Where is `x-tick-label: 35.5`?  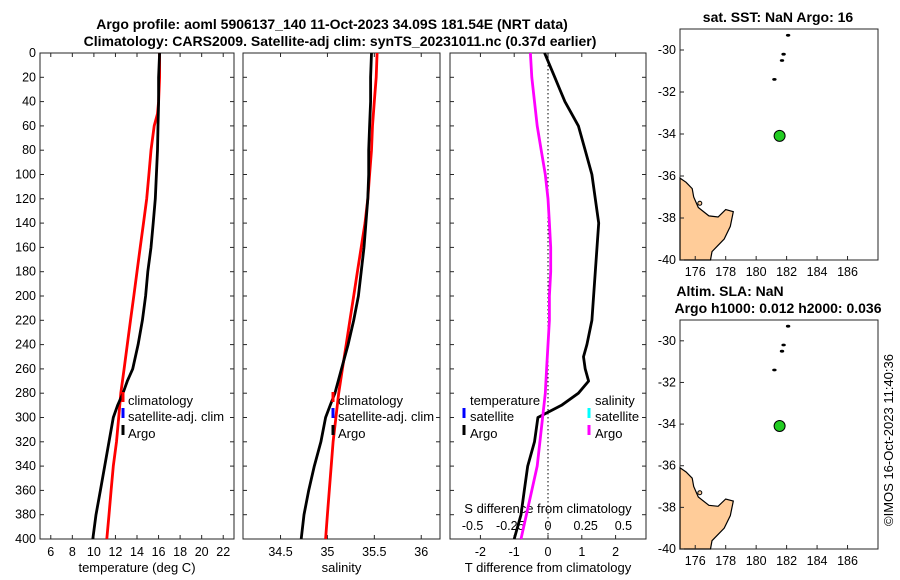 x-tick-label: 35.5 is located at coordinates (374, 552).